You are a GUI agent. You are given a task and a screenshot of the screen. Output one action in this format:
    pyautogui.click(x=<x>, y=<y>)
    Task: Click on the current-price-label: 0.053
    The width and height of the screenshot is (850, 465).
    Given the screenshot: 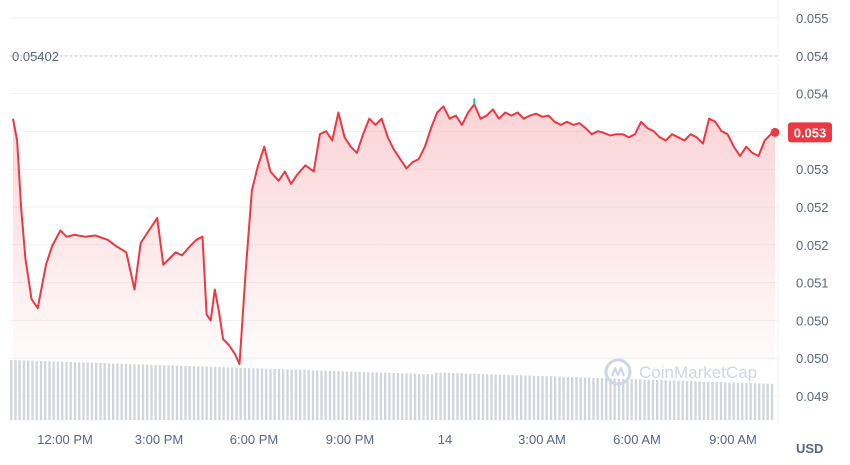 What is the action you would take?
    pyautogui.click(x=810, y=132)
    